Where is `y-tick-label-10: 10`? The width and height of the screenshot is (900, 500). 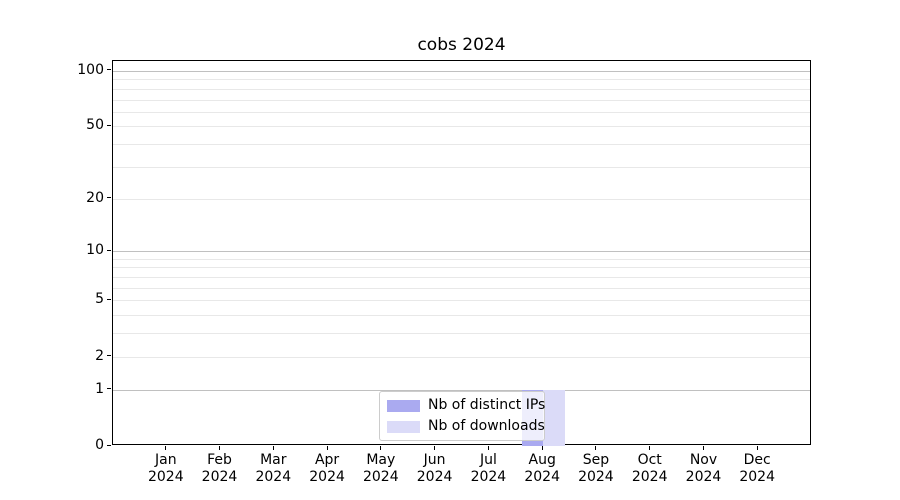
y-tick-label-10: 10 is located at coordinates (95, 250).